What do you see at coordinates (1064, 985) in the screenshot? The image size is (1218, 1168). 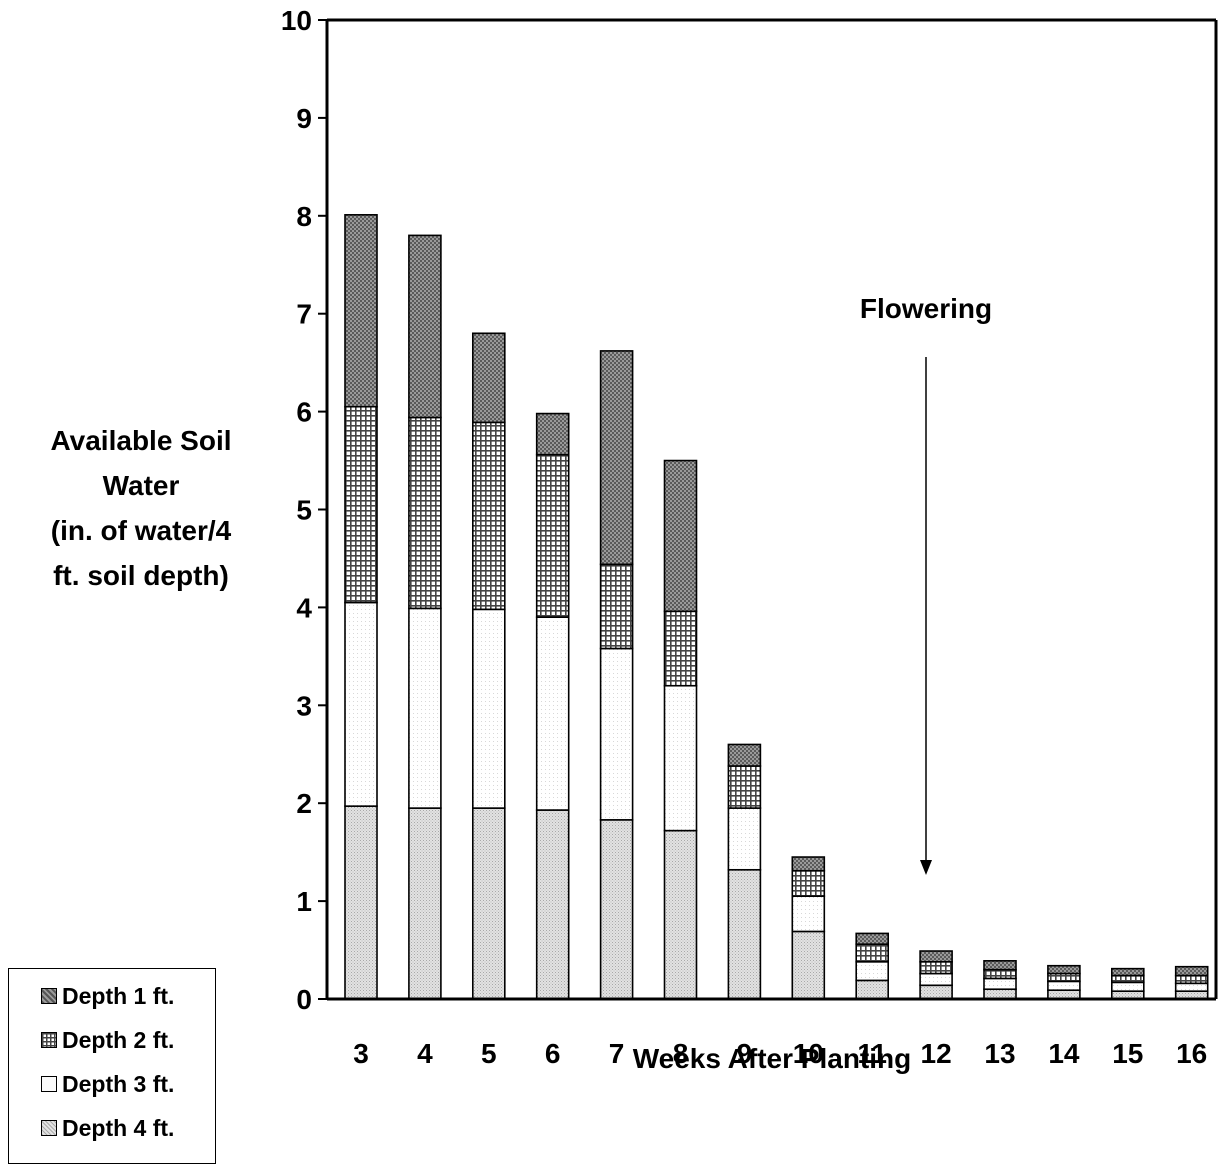 I see `bar-segment-week-14-depth-3-ft` at bounding box center [1064, 985].